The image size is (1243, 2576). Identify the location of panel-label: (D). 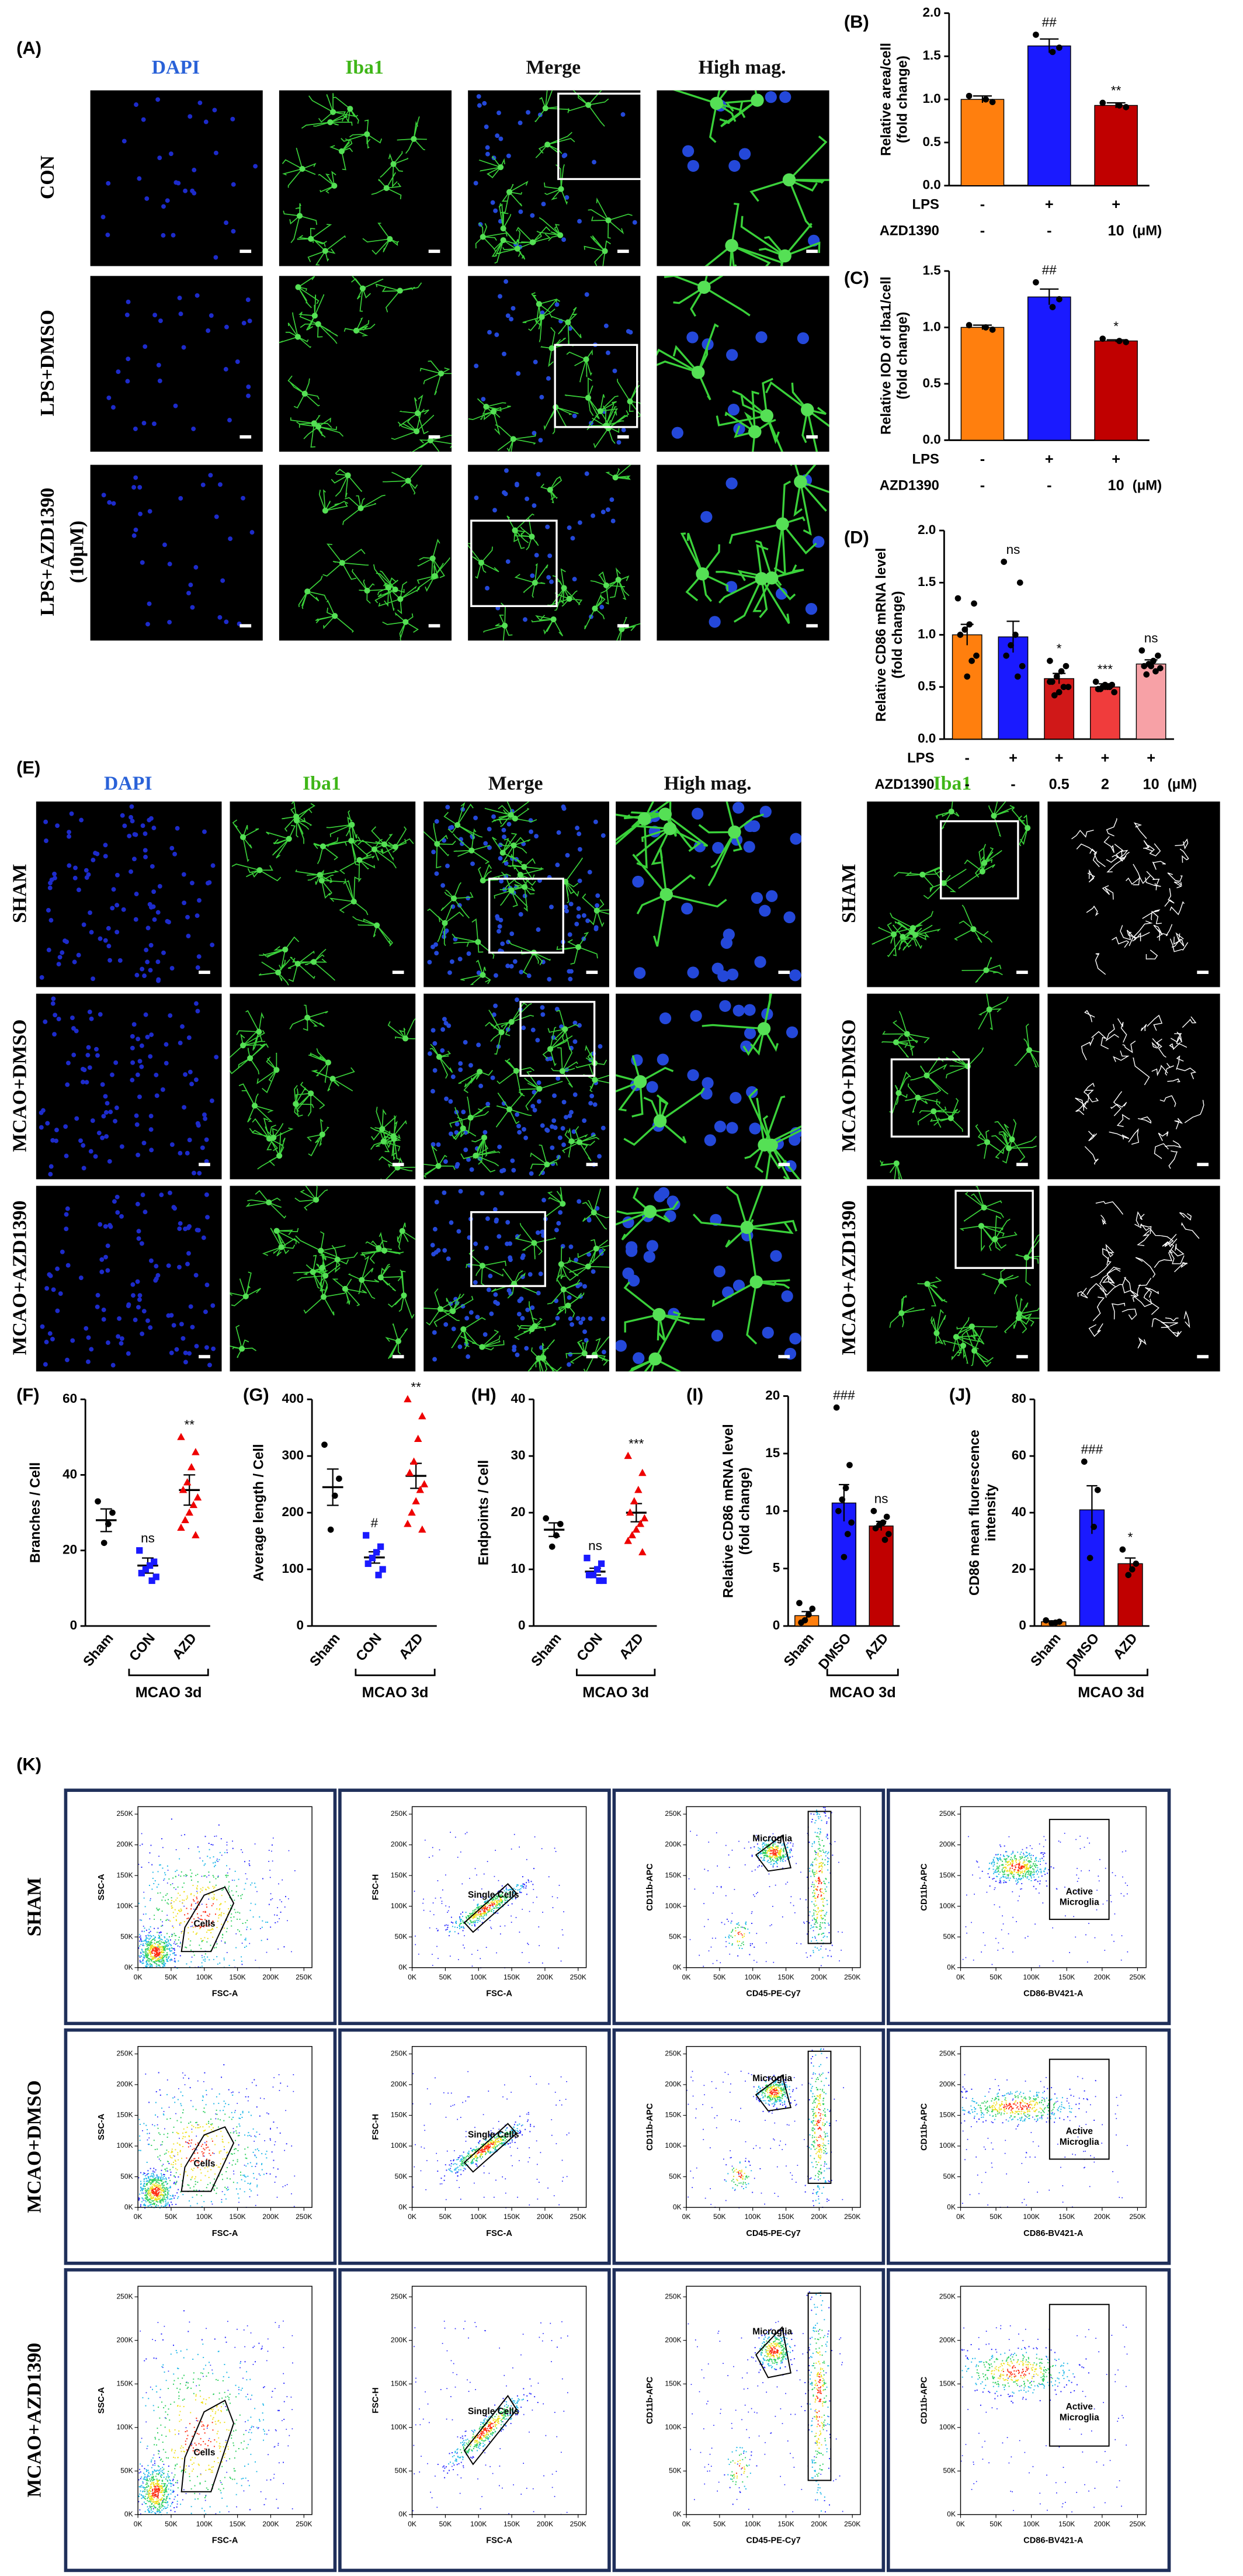
(856, 537).